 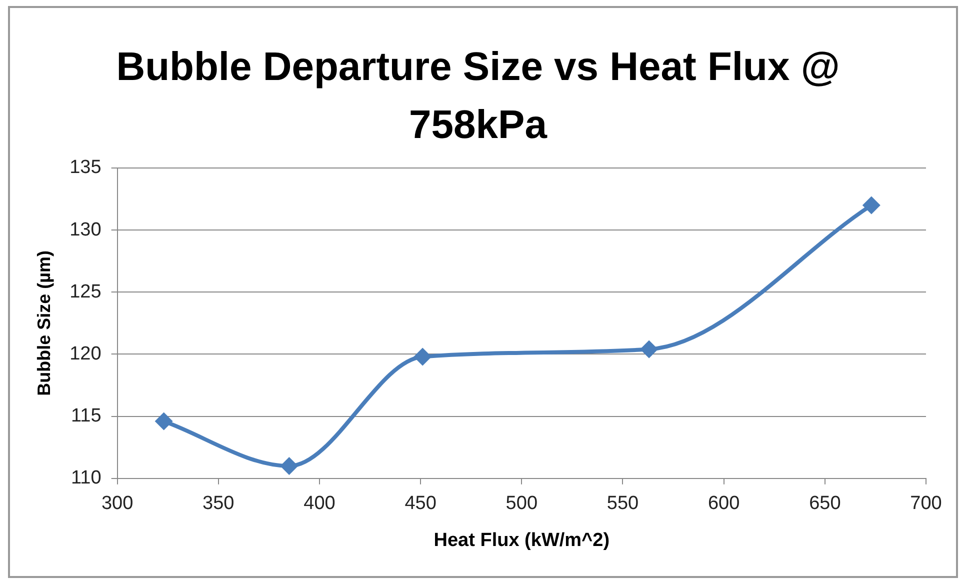 I want to click on y-axis-title: Bubble Size (µm), so click(x=44, y=323).